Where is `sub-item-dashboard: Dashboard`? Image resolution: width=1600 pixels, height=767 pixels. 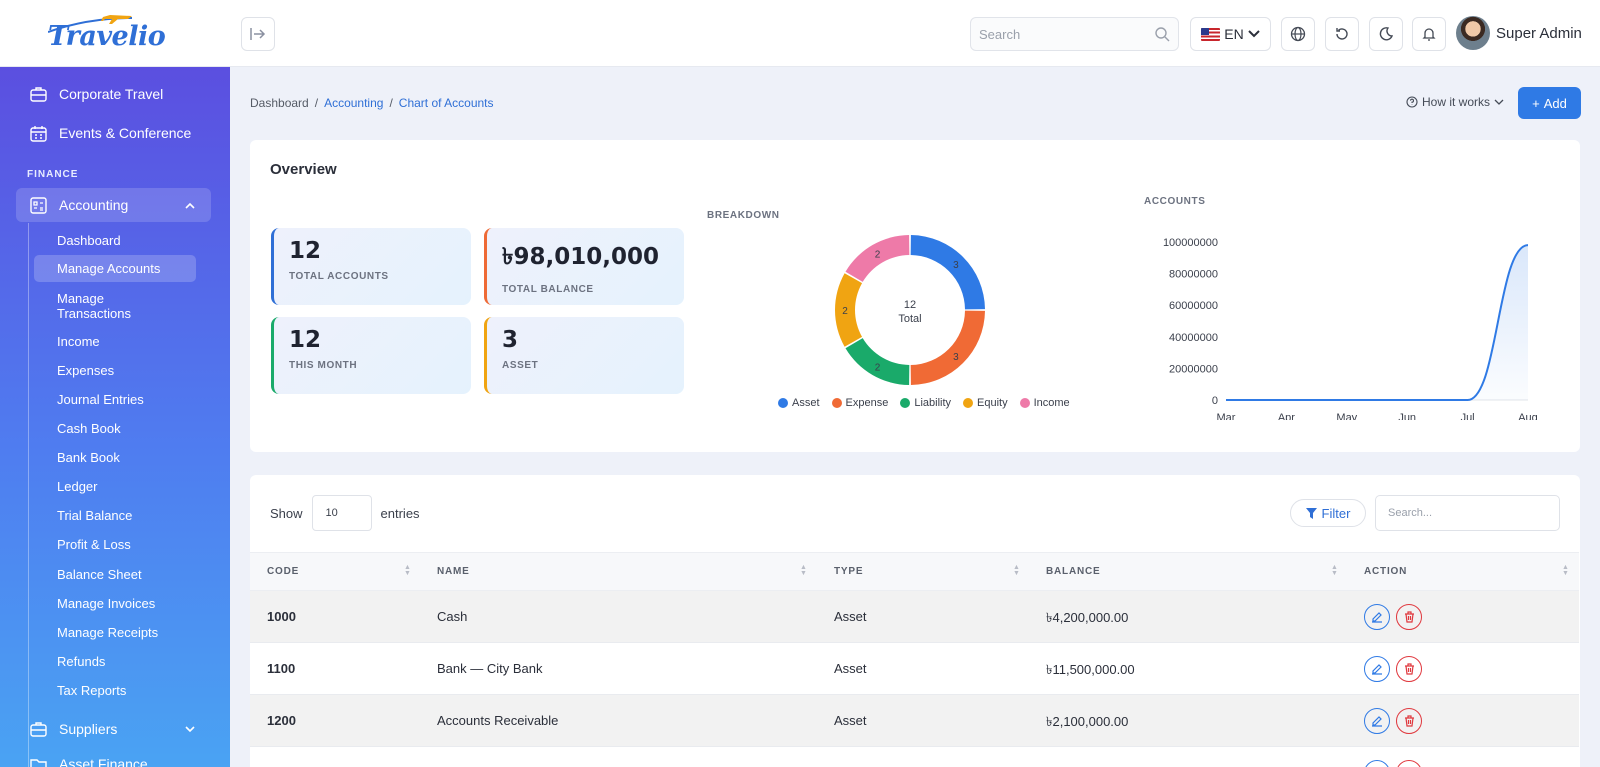
sub-item-dashboard: Dashboard is located at coordinates (89, 240).